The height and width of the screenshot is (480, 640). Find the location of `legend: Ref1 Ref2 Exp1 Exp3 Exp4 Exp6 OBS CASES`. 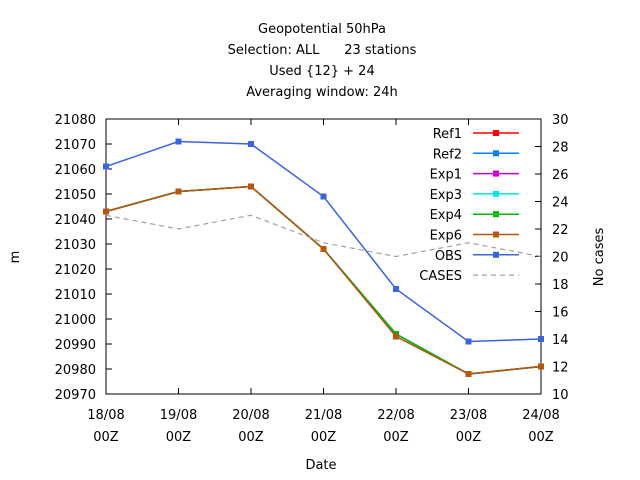

legend: Ref1 Ref2 Exp1 Exp3 Exp4 Exp6 OBS CASES is located at coordinates (469, 205).